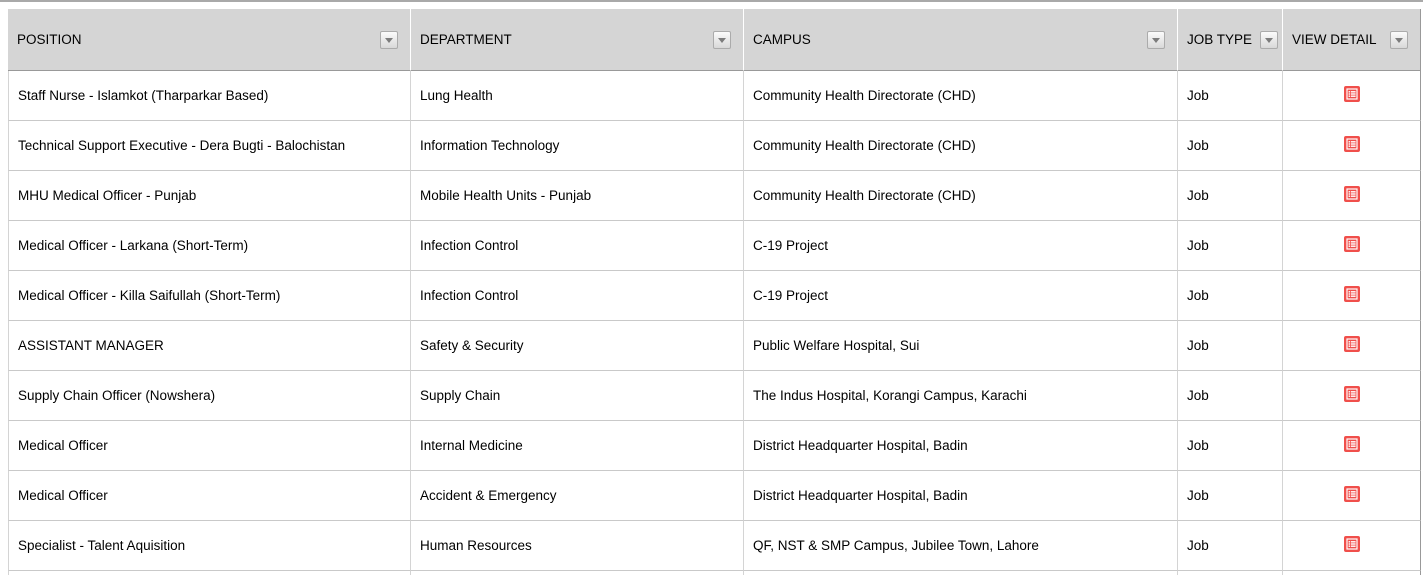  Describe the element at coordinates (722, 39) in the screenshot. I see `filter-dropdown-button-department` at that location.